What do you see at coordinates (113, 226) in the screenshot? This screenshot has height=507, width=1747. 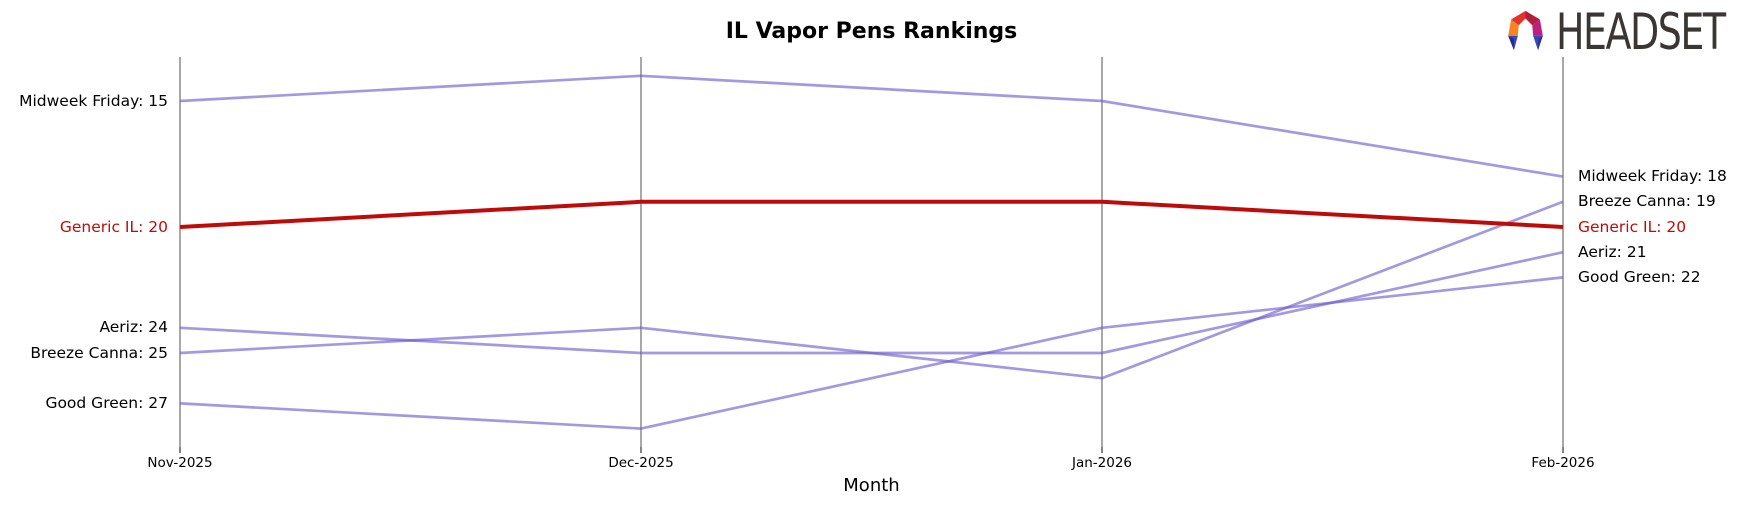 I see `left-series-label-generic-il: Generic IL: 20` at bounding box center [113, 226].